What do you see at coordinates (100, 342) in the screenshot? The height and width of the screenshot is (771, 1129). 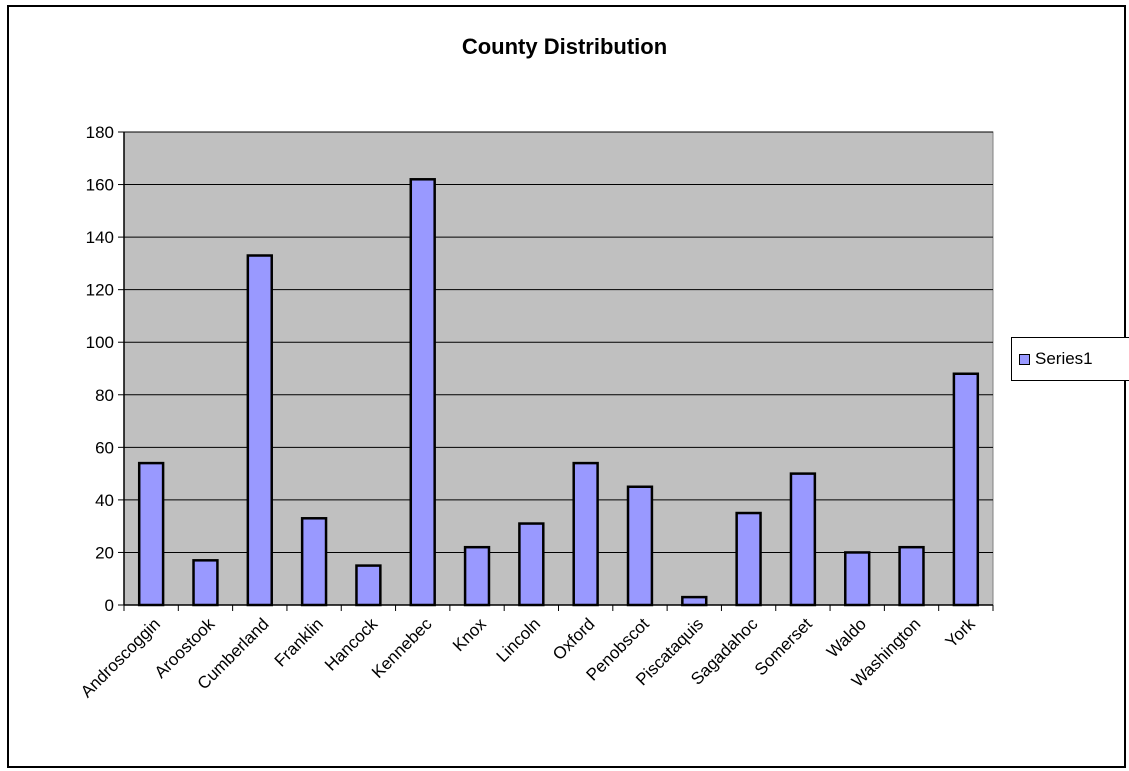 I see `y-tick-label: 100` at bounding box center [100, 342].